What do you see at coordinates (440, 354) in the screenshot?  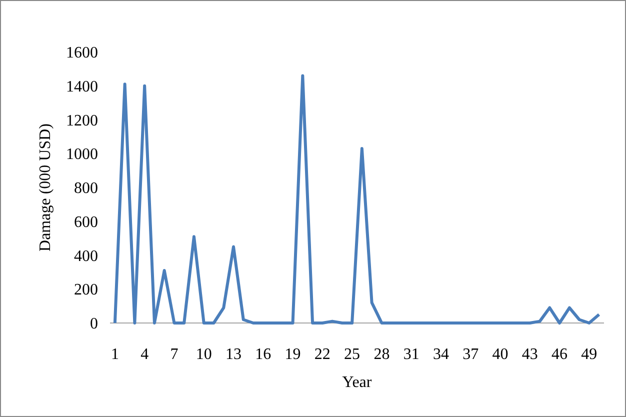 I see `x-tick-label: 34` at bounding box center [440, 354].